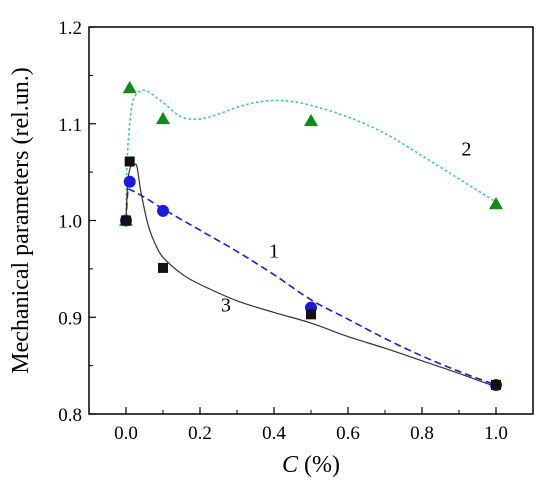 The image size is (550, 491). I want to click on y-tick-label: 1.2, so click(70, 28).